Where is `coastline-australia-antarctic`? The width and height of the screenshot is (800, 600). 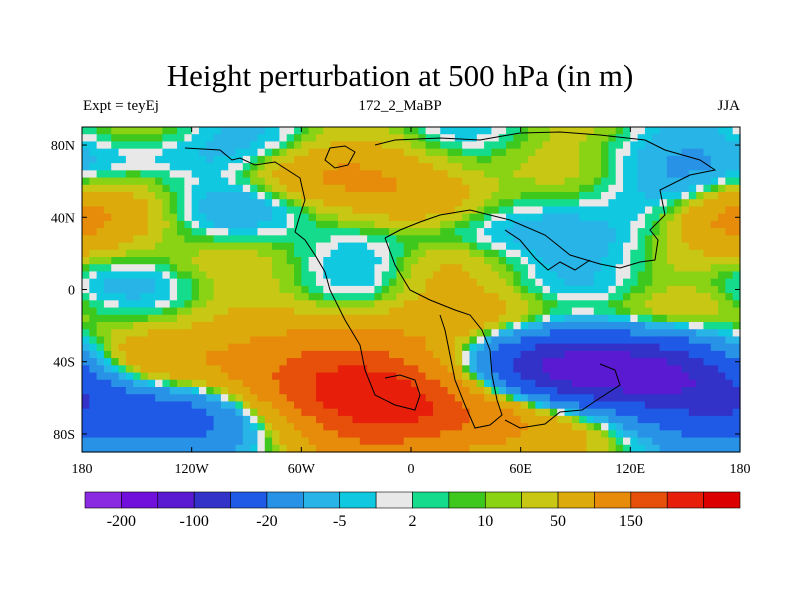
coastline-australia-antarctic is located at coordinates (562, 396).